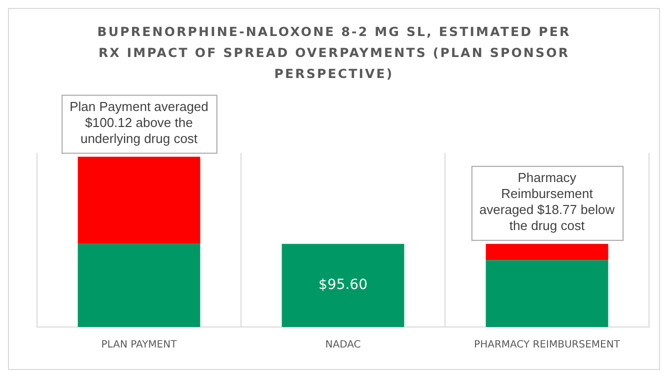  Describe the element at coordinates (139, 122) in the screenshot. I see `annotation: Plan Payment averaged $100.12 above the underlying drug cost` at that location.